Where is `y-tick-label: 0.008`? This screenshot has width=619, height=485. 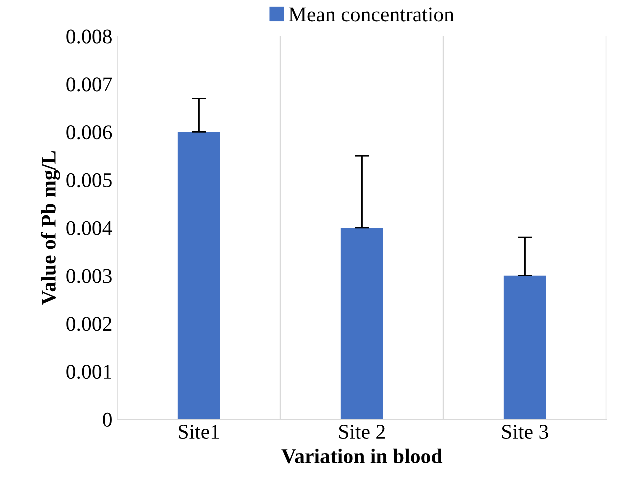 y-tick-label: 0.008 is located at coordinates (89, 37).